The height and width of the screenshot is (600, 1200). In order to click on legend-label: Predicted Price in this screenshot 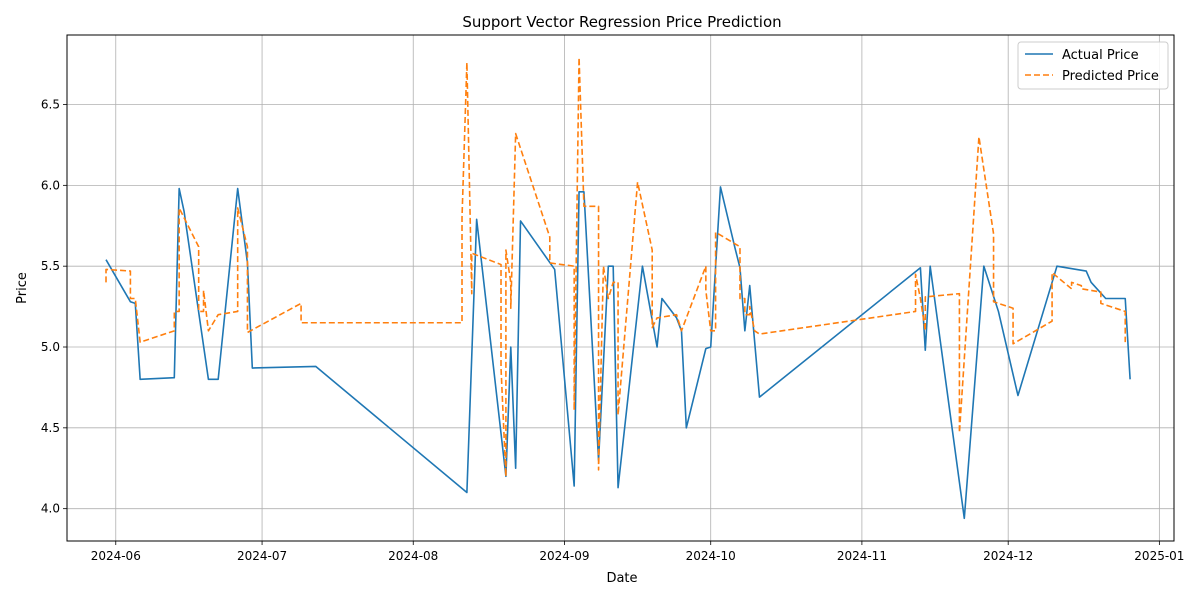, I will do `click(1110, 76)`.